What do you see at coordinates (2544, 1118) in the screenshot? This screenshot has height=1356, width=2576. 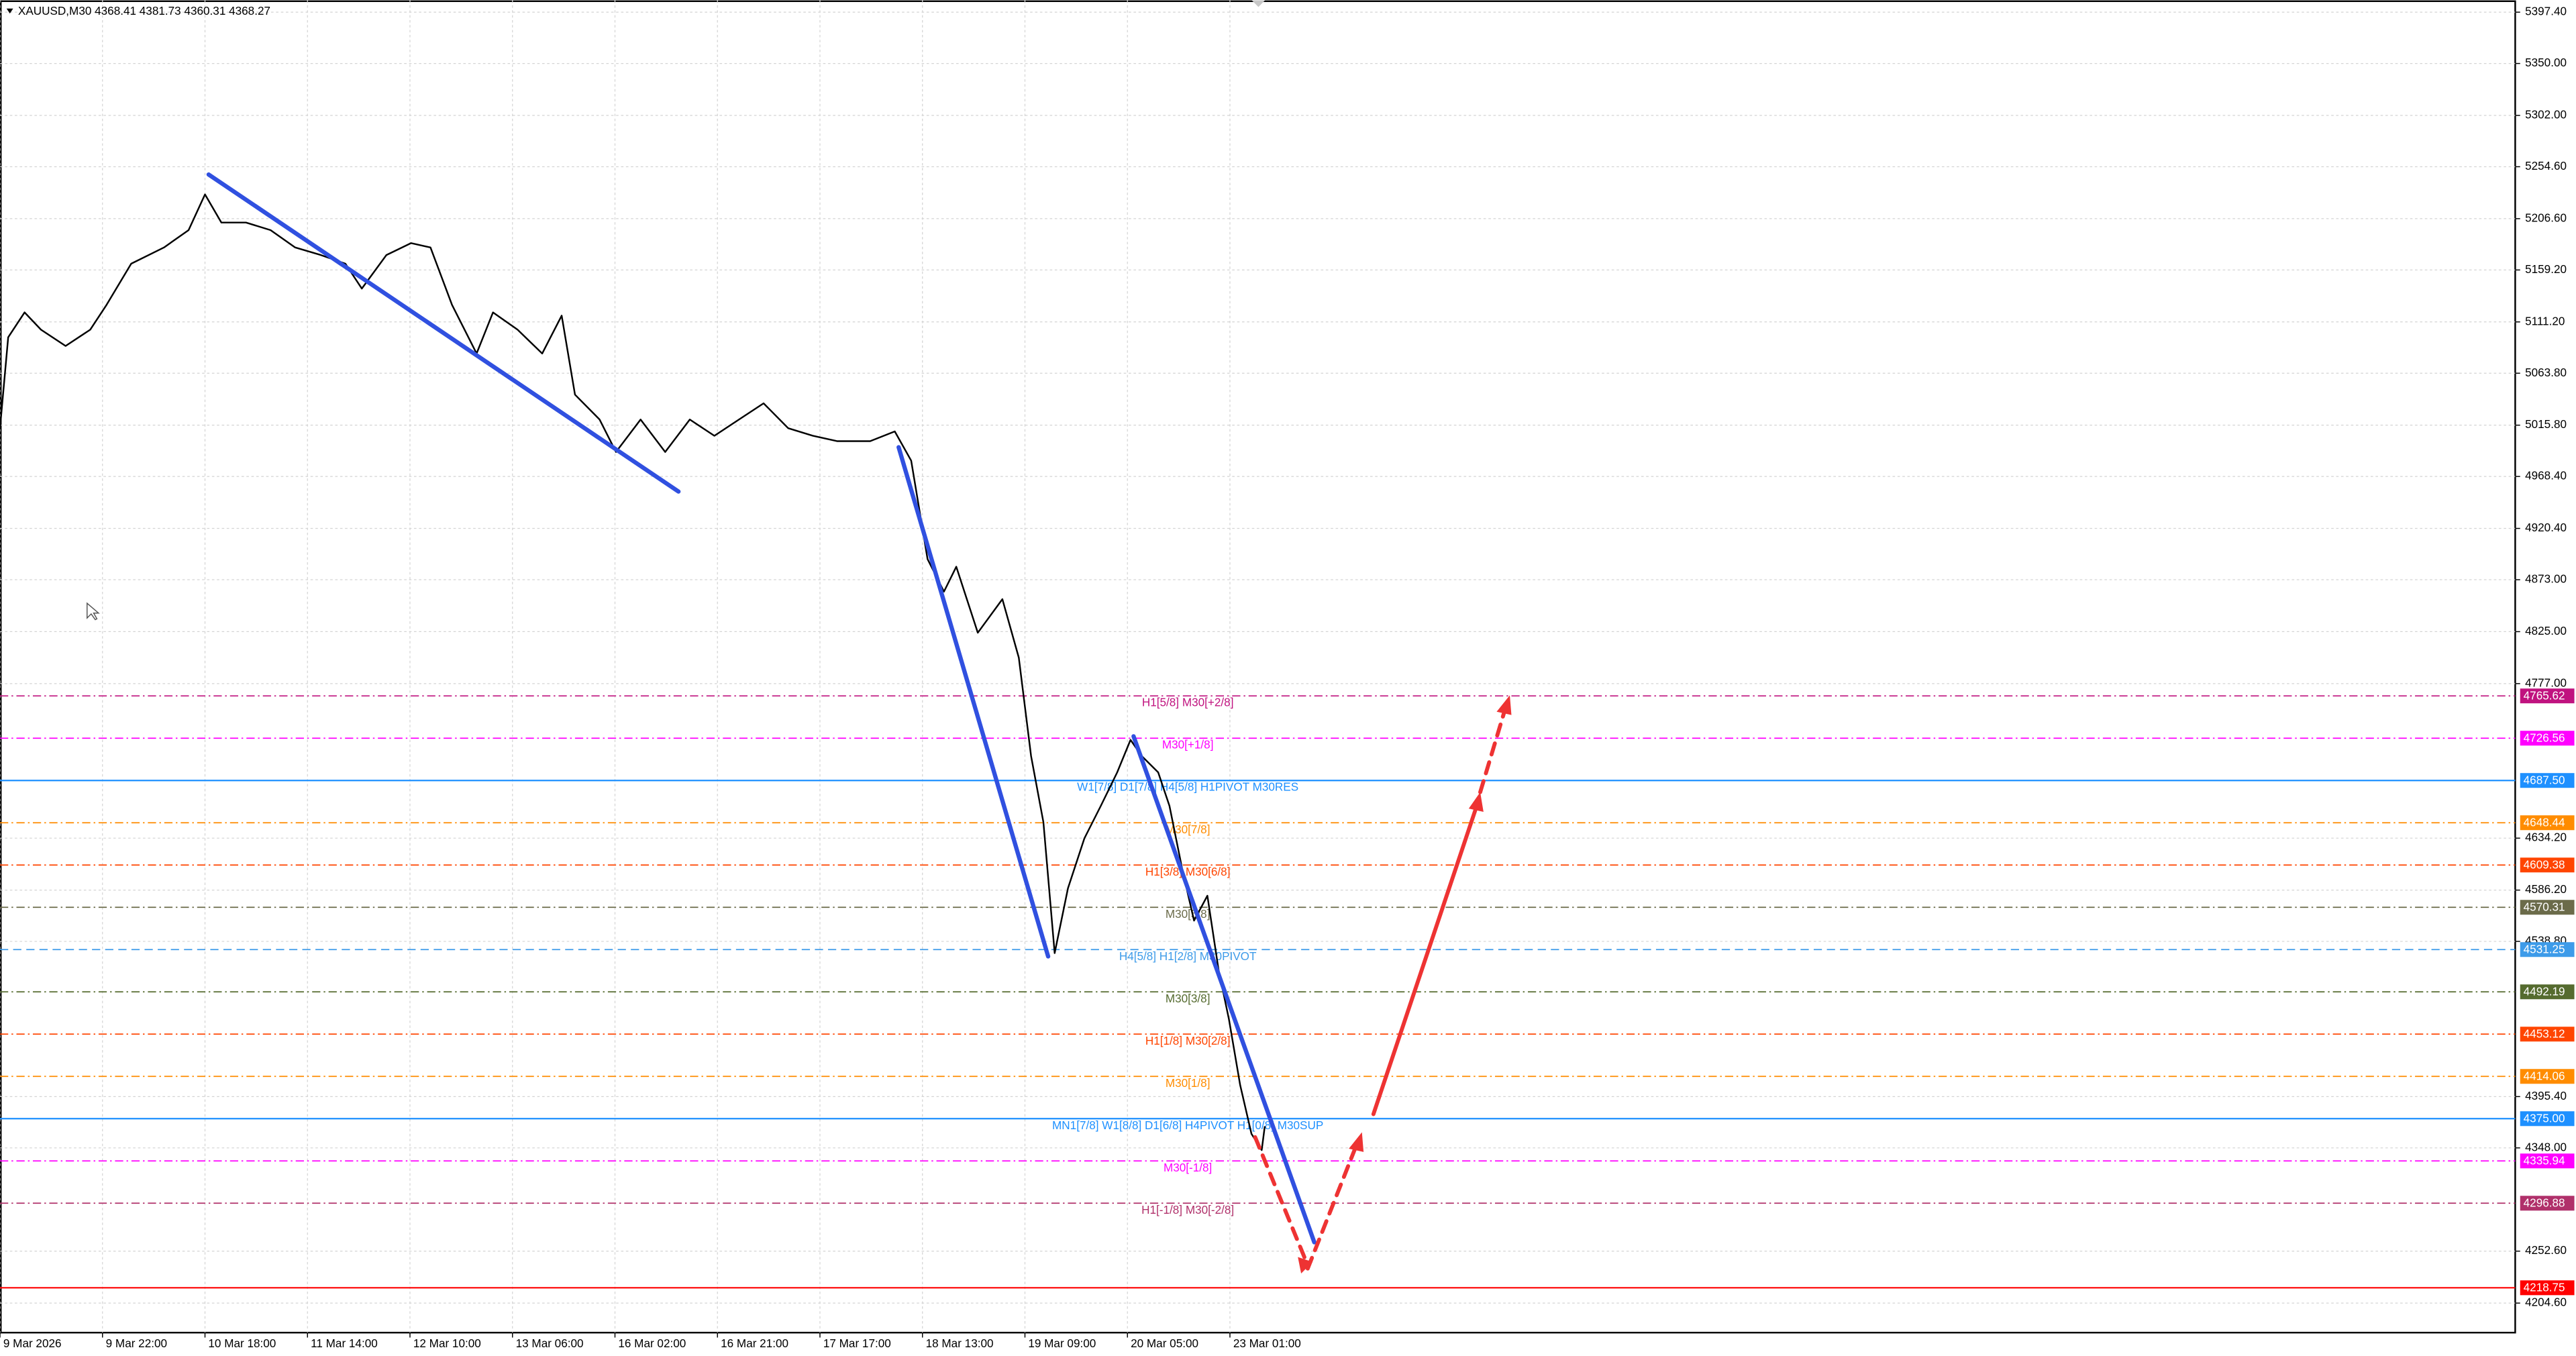 I see `price-box-label: 4375.00` at bounding box center [2544, 1118].